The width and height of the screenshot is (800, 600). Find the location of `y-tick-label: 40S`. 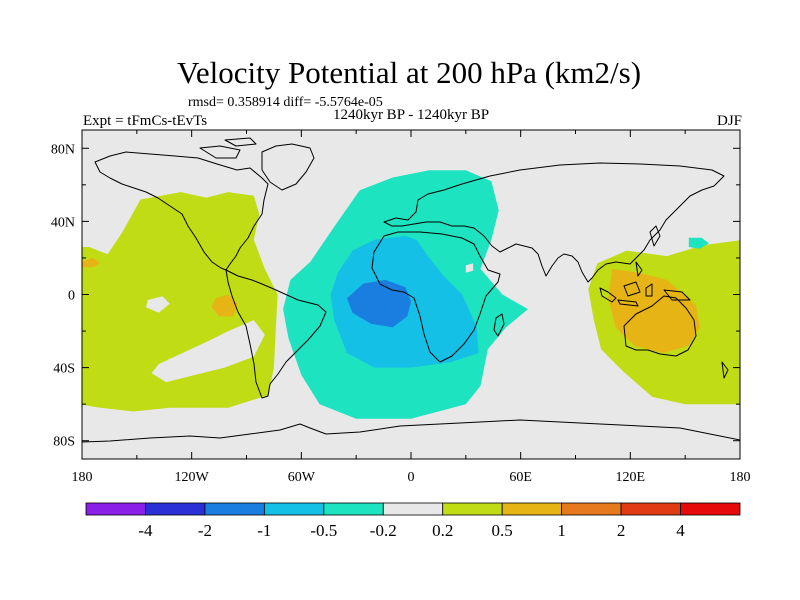

y-tick-label: 40S is located at coordinates (64, 369).